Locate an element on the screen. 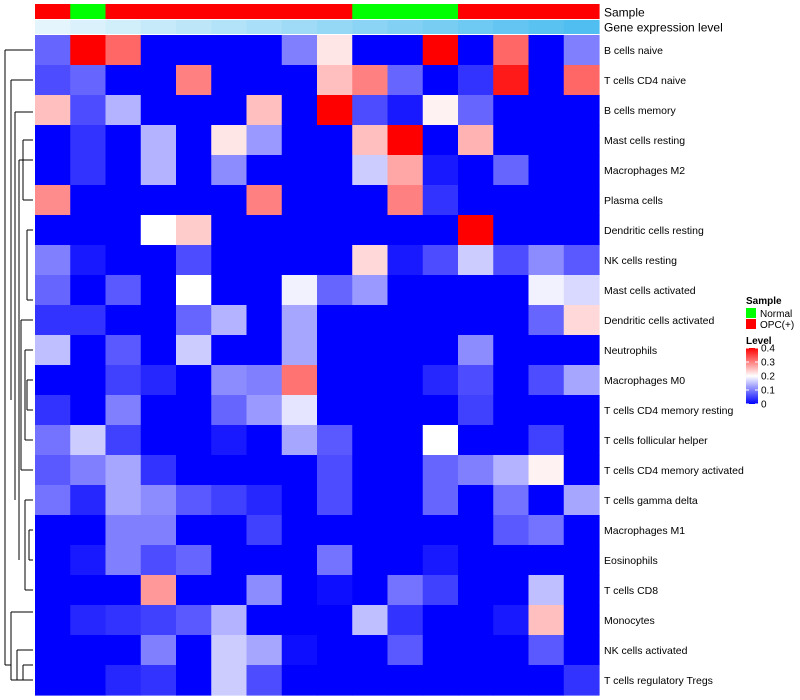  row-label: NK cells activated is located at coordinates (646, 651).